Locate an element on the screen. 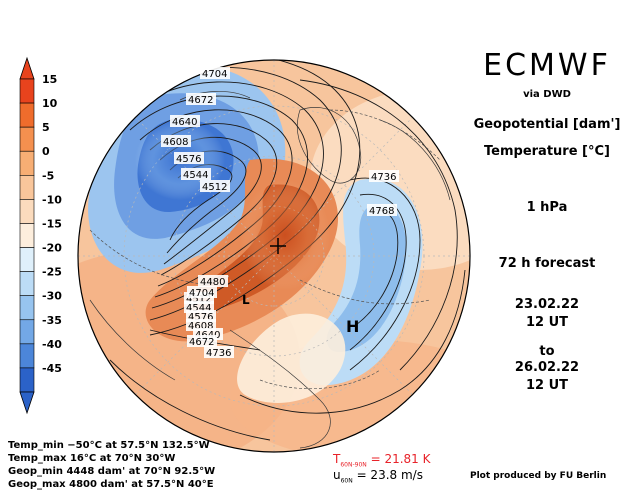  geop-max-stat: Geop_max 4800 dam' at 57.5°N 40°E is located at coordinates (111, 484).